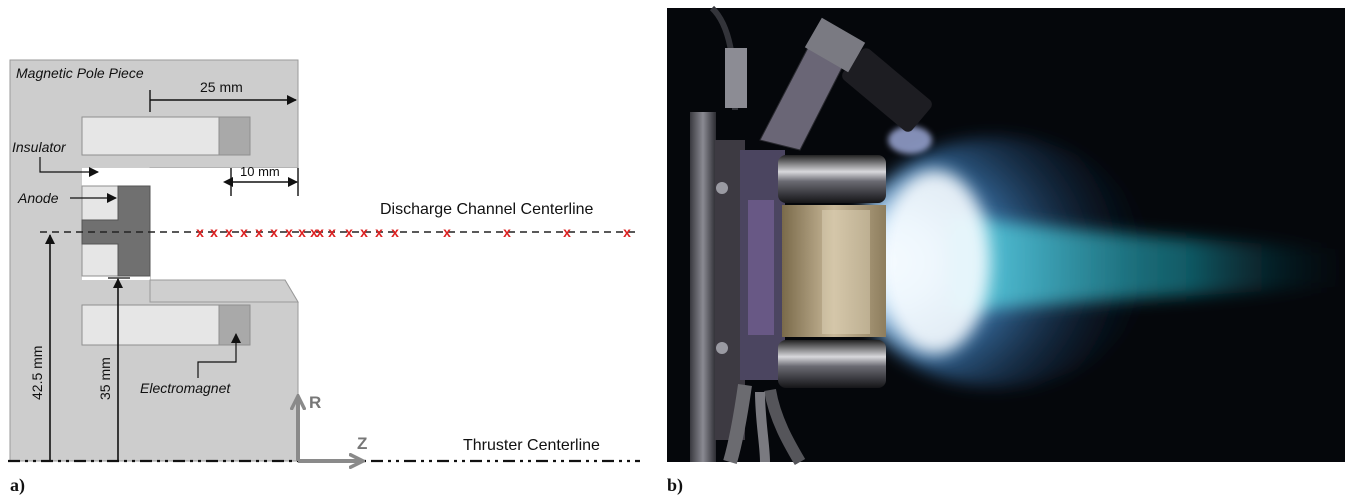 Image resolution: width=1346 pixels, height=497 pixels. Describe the element at coordinates (832, 179) in the screenshot. I see `upper-magnet-cylinder` at that location.